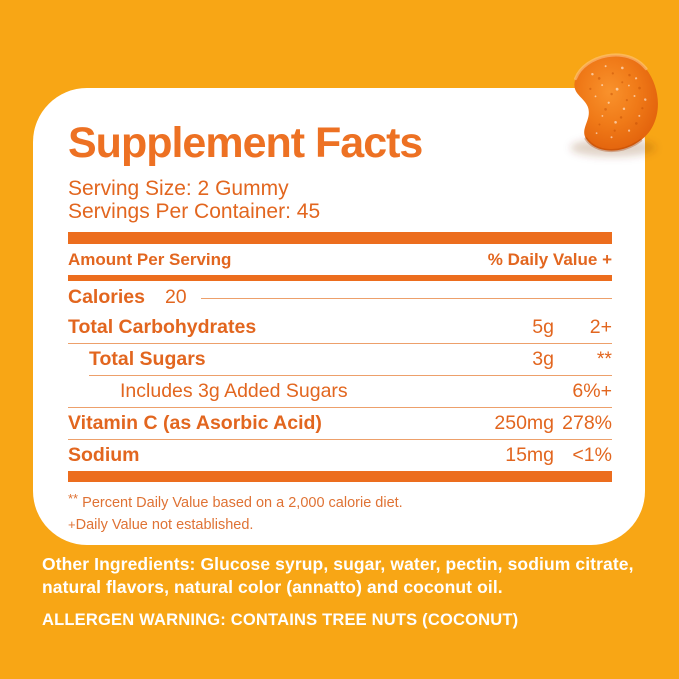 The image size is (679, 679). What do you see at coordinates (162, 327) in the screenshot?
I see `nutrient-name: Total Carbohydrates` at bounding box center [162, 327].